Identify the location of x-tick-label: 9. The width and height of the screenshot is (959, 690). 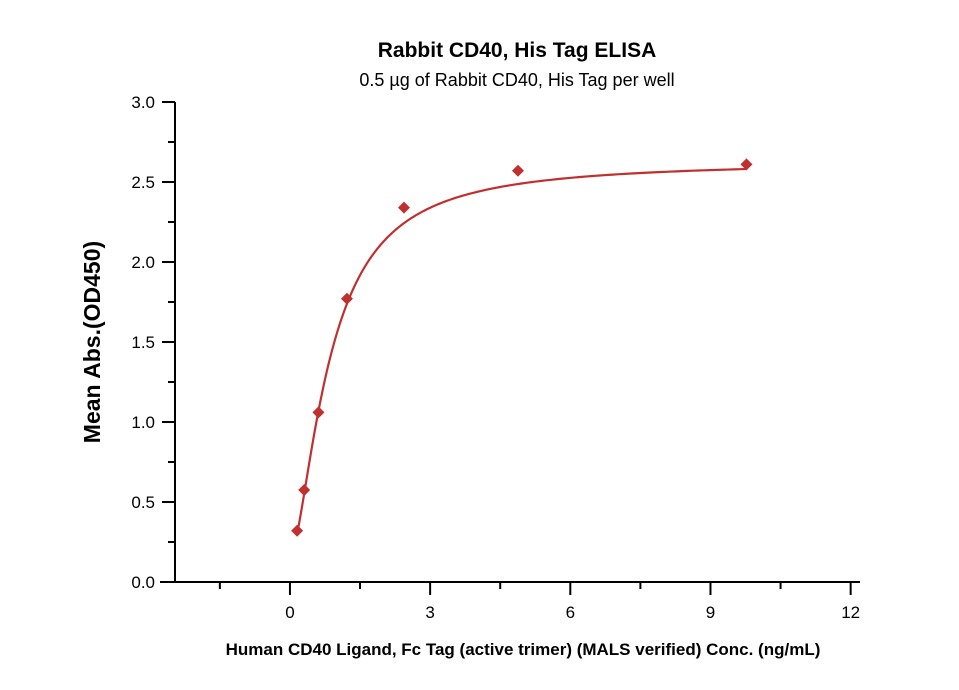
(710, 612).